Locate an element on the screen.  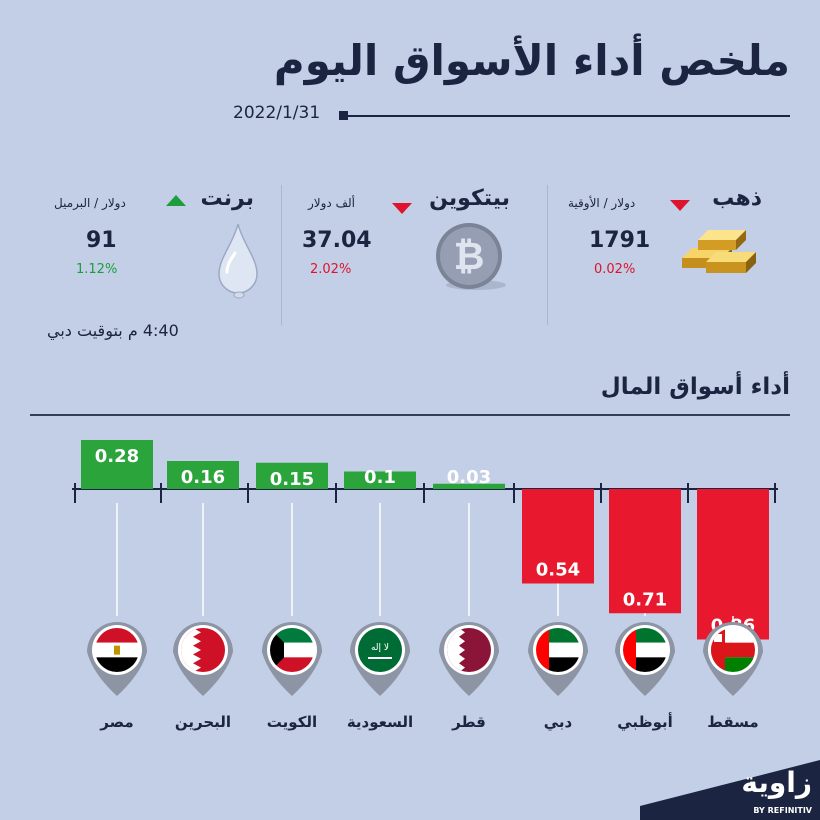
report-date: 2022/1/31 is located at coordinates (277, 113).